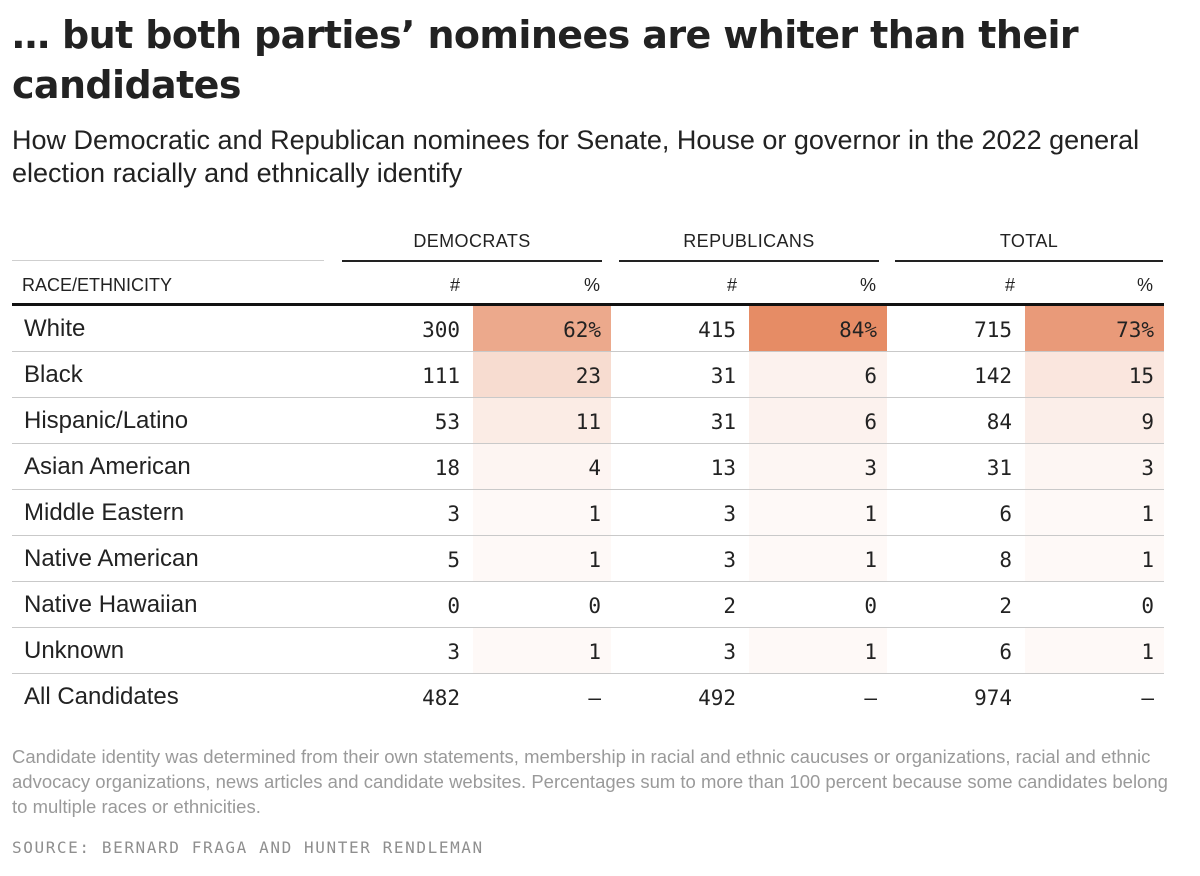  Describe the element at coordinates (472, 241) in the screenshot. I see `group-header-democrats: DEMOCRATS` at that location.